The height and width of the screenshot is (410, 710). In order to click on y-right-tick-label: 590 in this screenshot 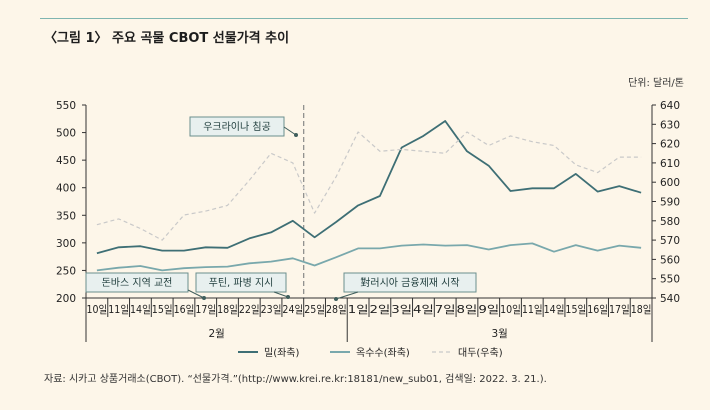, I will do `click(670, 203)`.